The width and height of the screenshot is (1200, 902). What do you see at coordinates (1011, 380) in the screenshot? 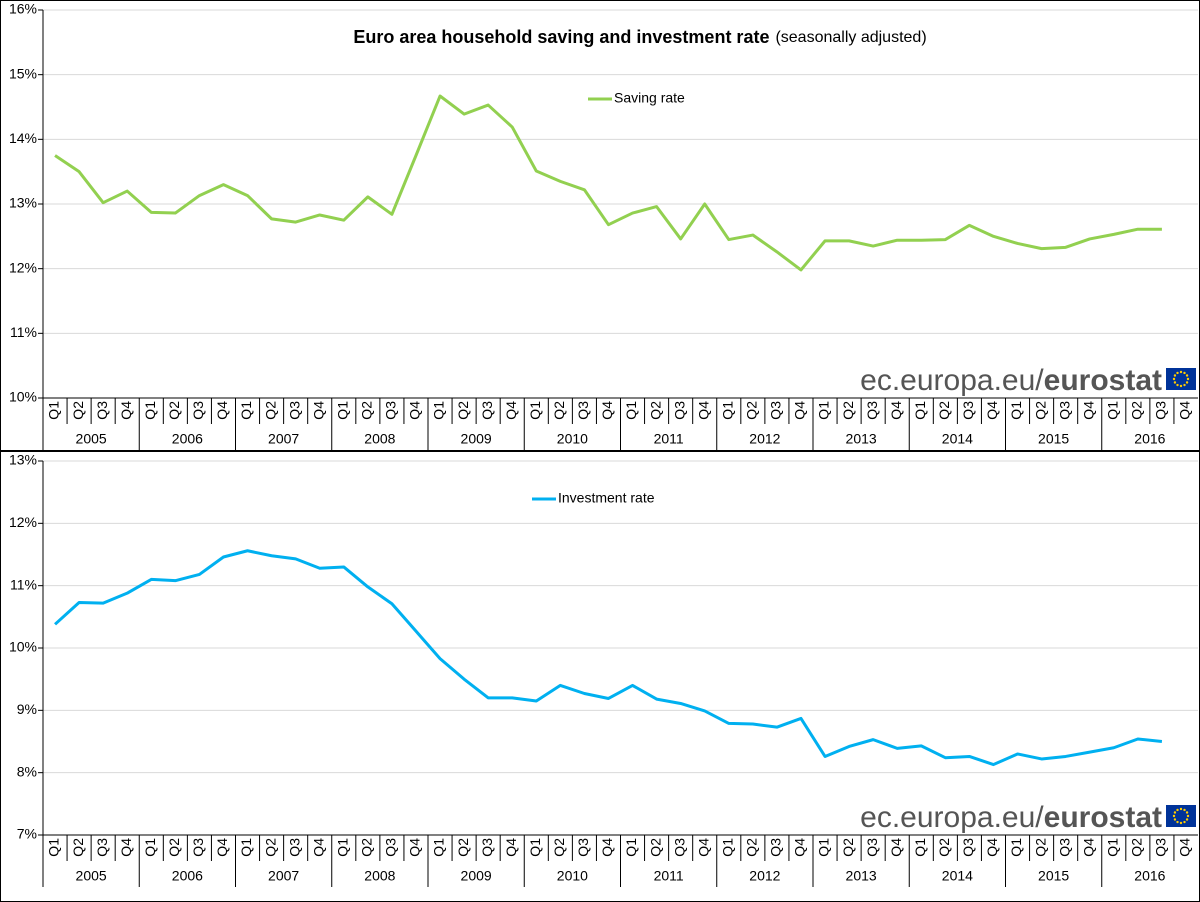
I see `watermark: ec.europa.eu/eurostat` at bounding box center [1011, 380].